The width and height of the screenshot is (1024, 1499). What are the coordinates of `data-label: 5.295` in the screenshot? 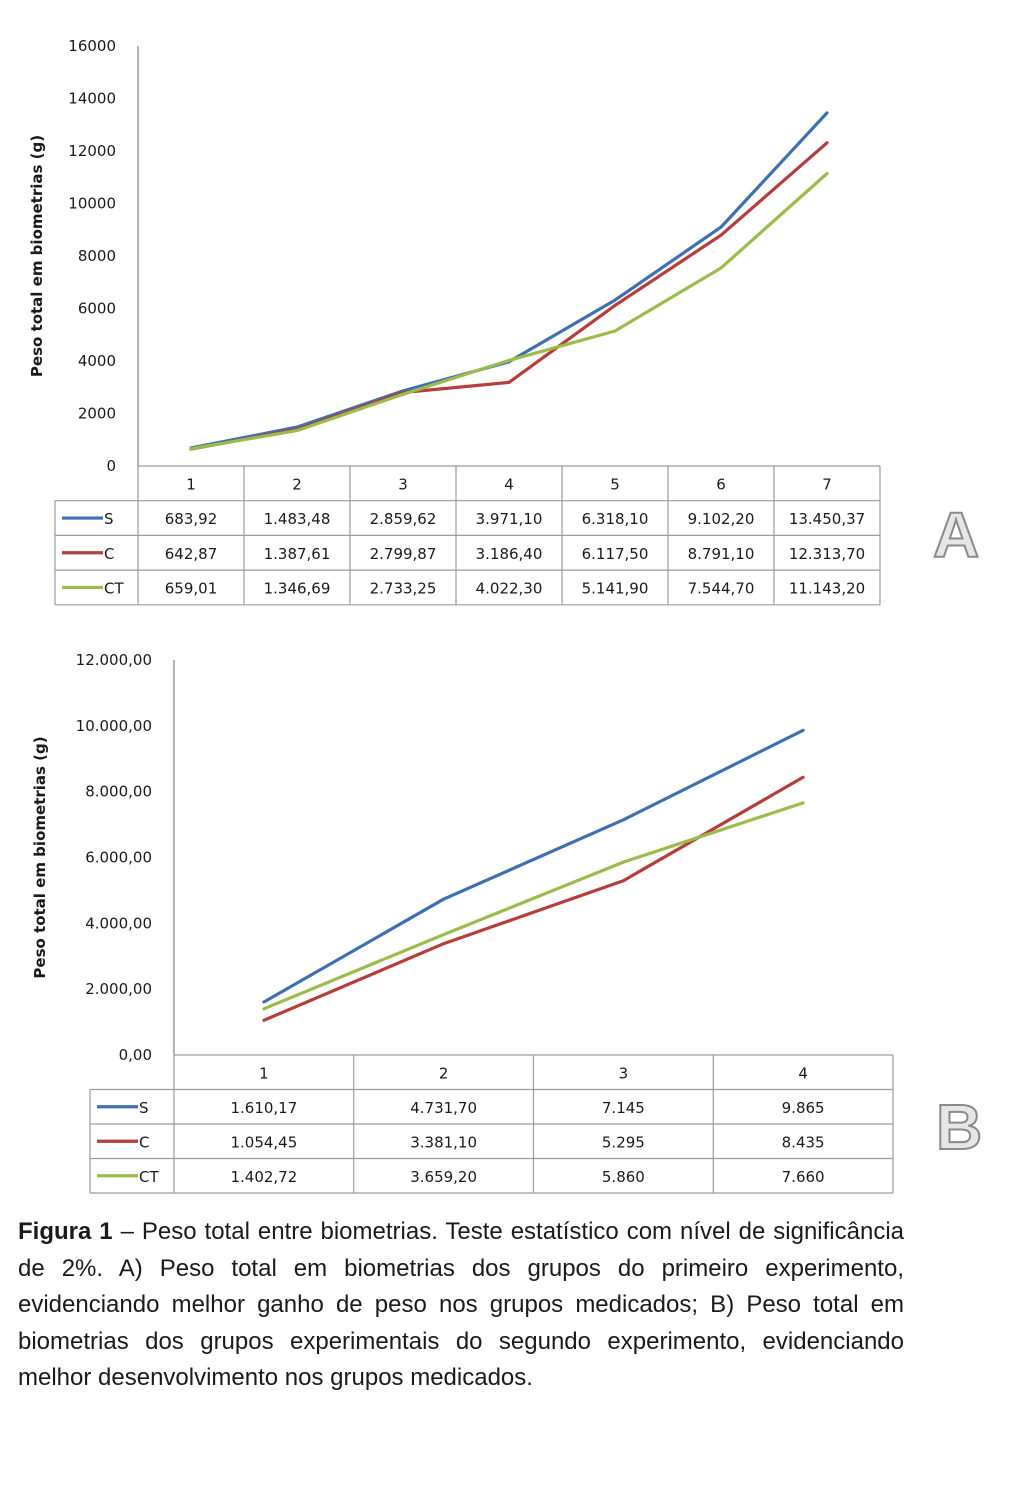 It's located at (623, 1142).